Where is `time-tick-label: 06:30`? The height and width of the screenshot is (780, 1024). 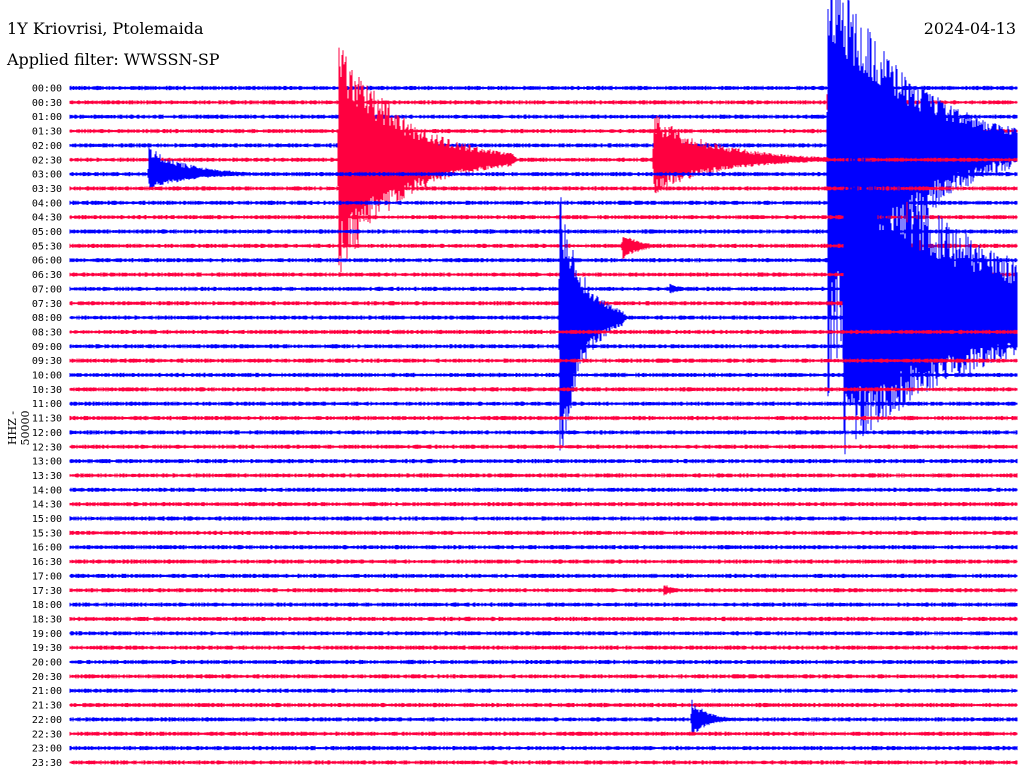 time-tick-label: 06:30 is located at coordinates (47, 275).